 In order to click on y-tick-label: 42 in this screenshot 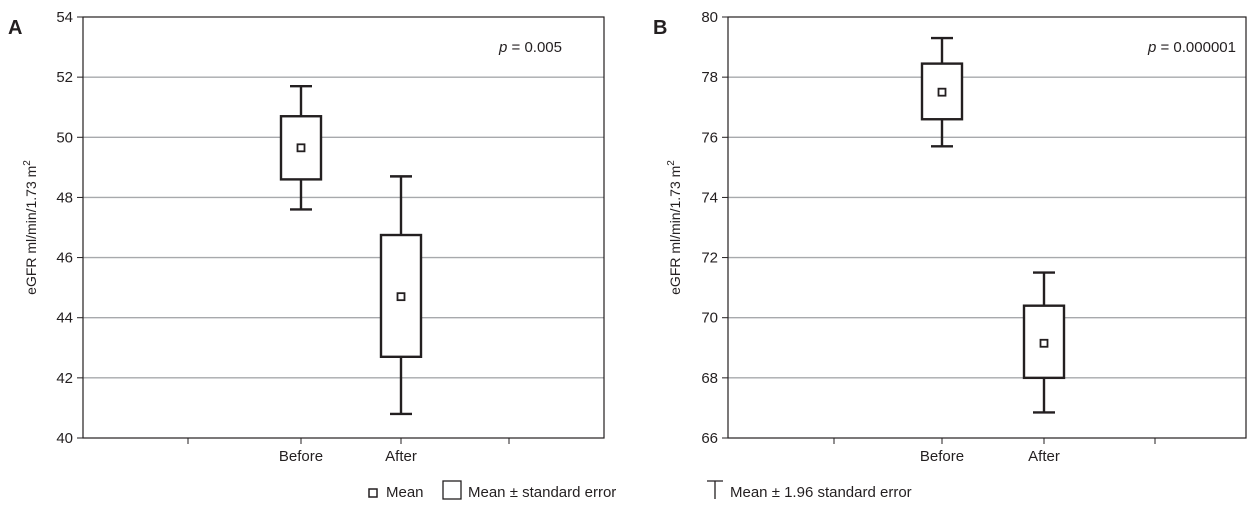, I will do `click(64, 378)`.